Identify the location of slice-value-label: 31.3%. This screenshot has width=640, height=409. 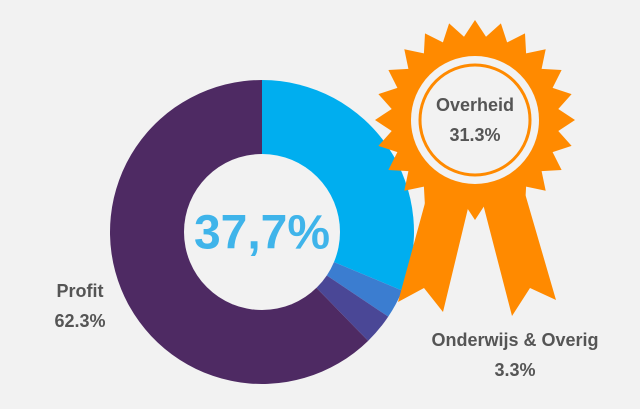
(474, 135).